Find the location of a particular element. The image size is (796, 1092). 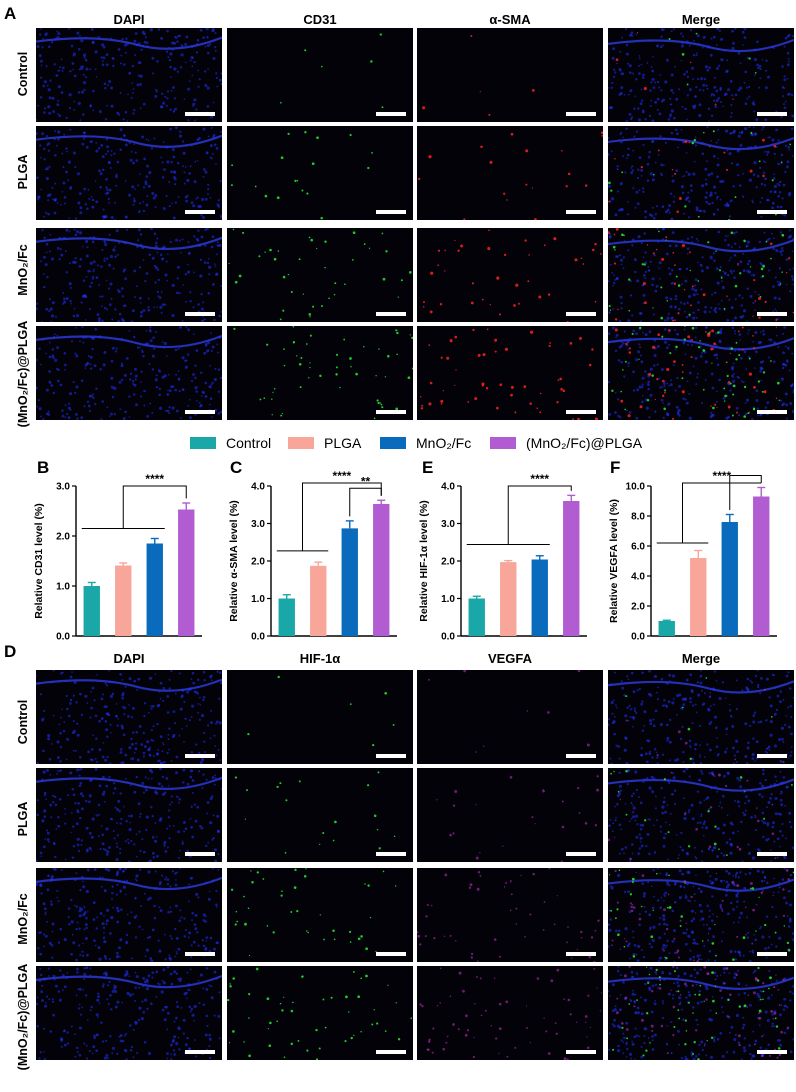

y-axis-label: Relative HIF-1α level (%) is located at coordinates (424, 560).